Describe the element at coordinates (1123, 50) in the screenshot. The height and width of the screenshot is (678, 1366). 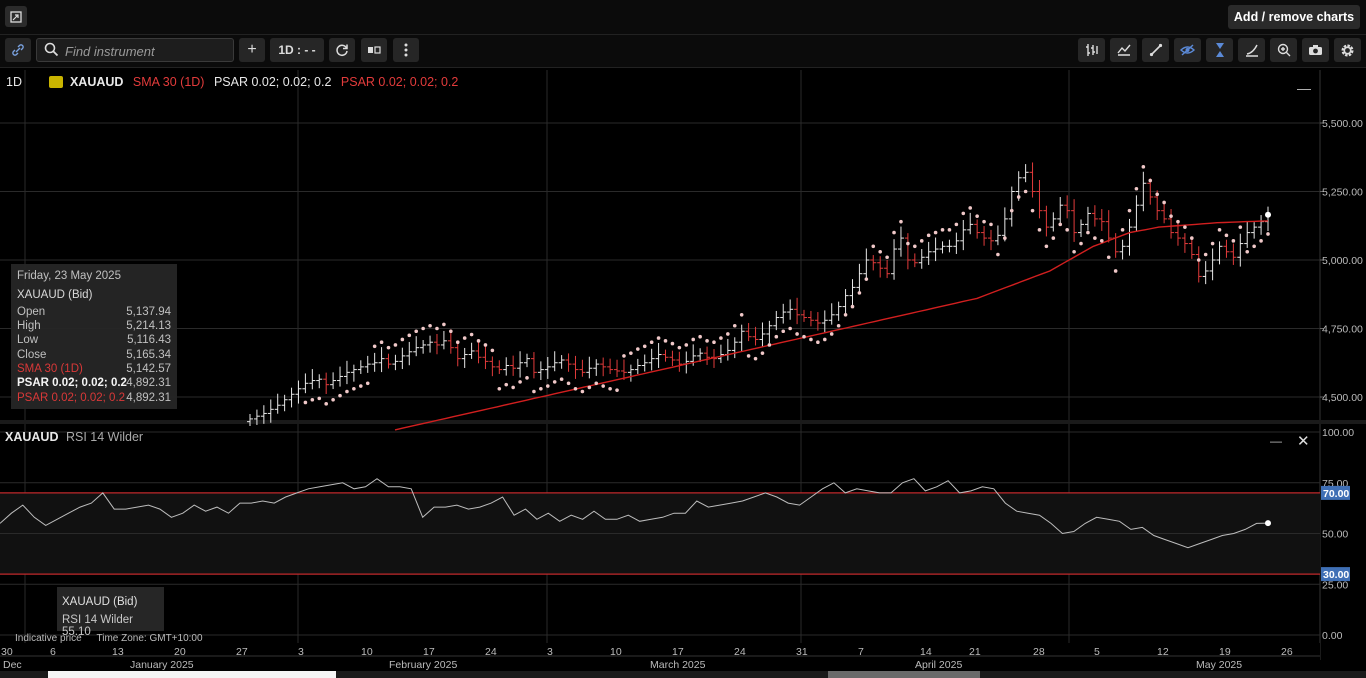
I see `line-style-icon` at that location.